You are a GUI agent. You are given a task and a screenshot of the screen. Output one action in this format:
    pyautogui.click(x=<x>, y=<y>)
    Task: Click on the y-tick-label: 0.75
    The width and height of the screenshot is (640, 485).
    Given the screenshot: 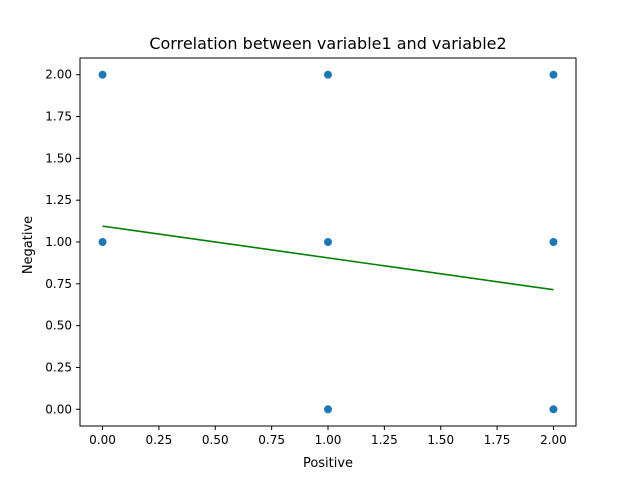 What is the action you would take?
    pyautogui.click(x=58, y=284)
    